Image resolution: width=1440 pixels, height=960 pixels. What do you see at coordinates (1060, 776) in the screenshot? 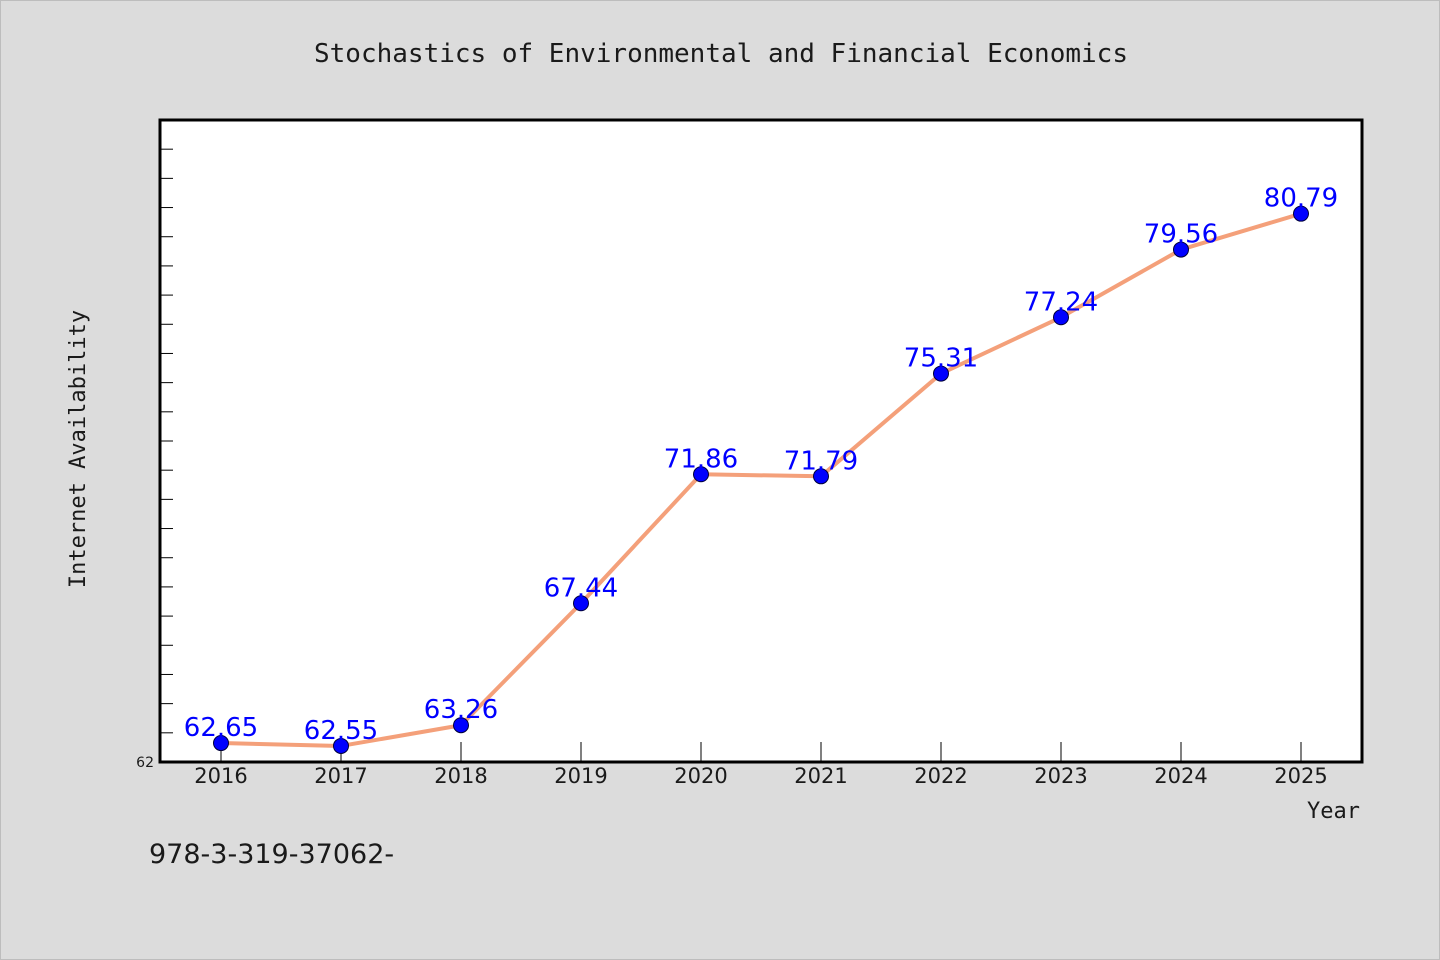
I see `x-tick-label: 2023` at bounding box center [1060, 776].